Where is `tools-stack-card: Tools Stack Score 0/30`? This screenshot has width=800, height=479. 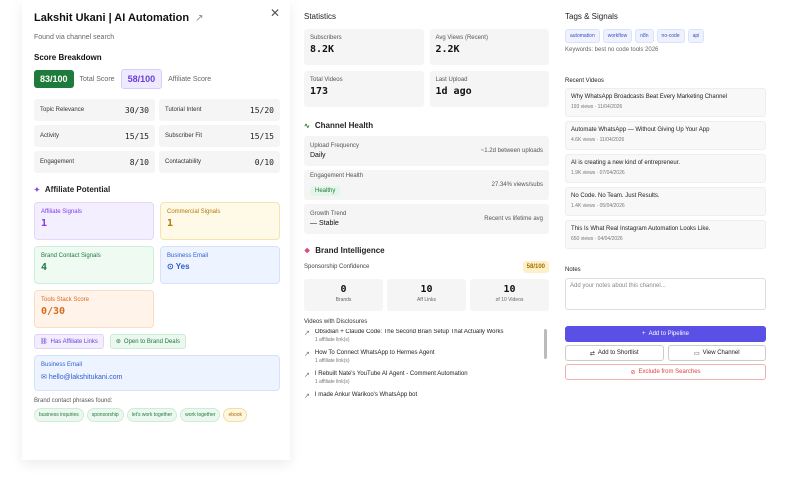 tools-stack-card: Tools Stack Score 0/30 is located at coordinates (94, 309).